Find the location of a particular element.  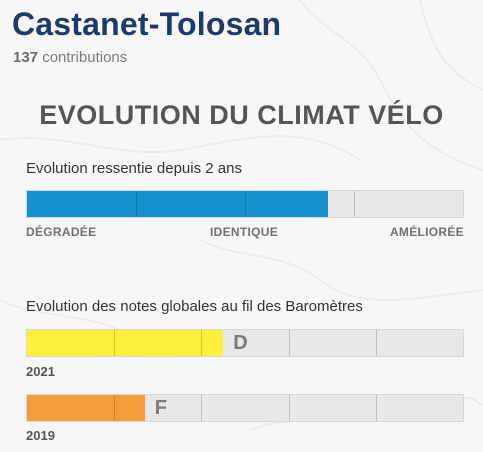

scale-right-label: AMÉLIORÉE is located at coordinates (426, 232).